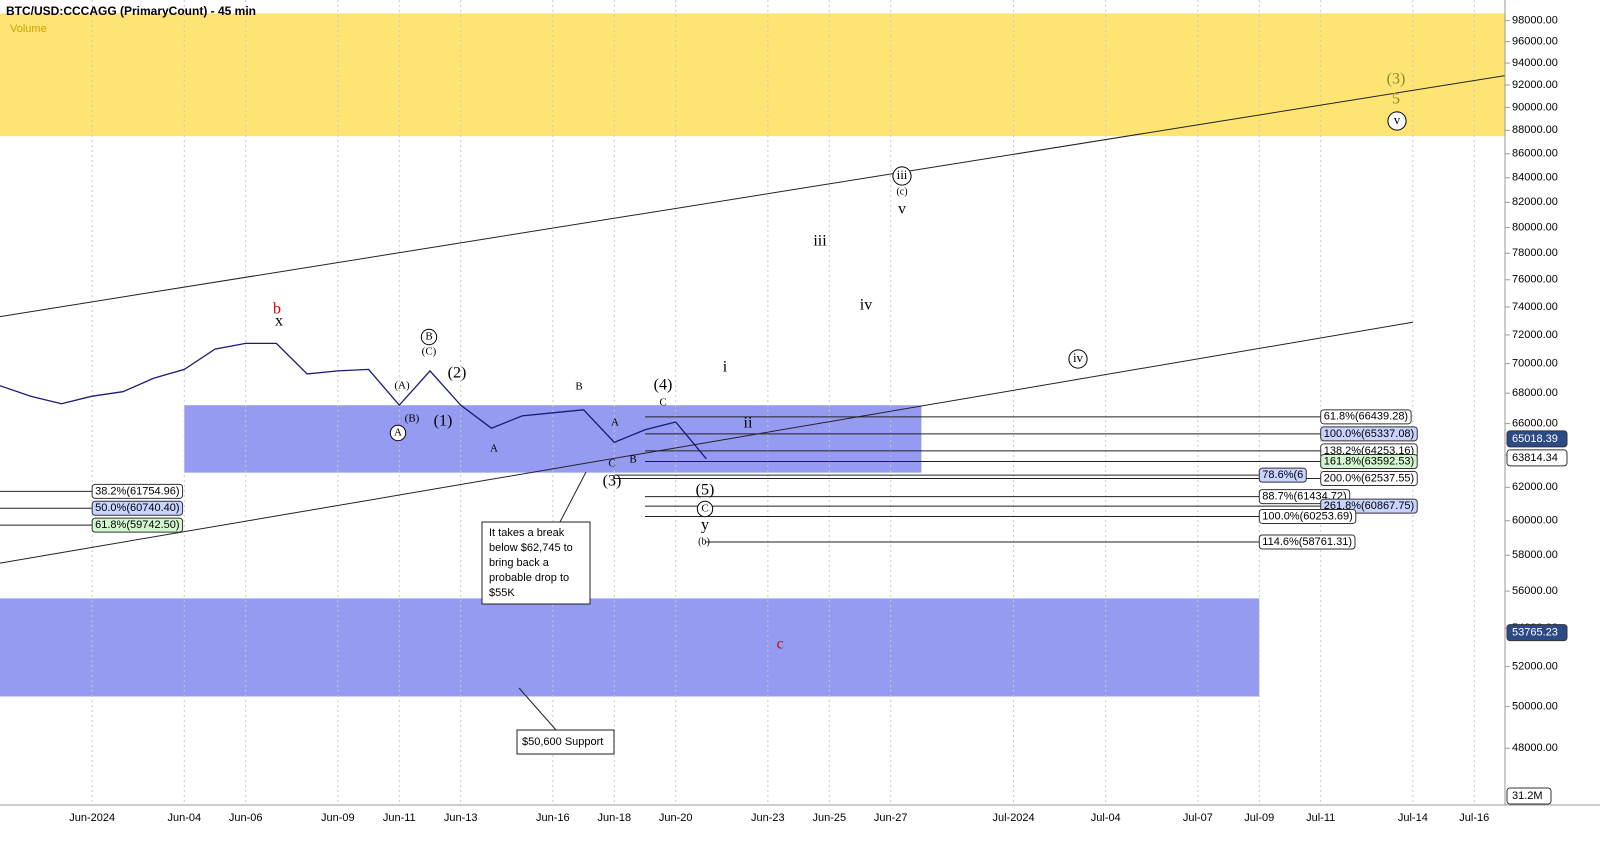 Image resolution: width=1600 pixels, height=841 pixels. What do you see at coordinates (705, 490) in the screenshot?
I see `wave-label: (5)` at bounding box center [705, 490].